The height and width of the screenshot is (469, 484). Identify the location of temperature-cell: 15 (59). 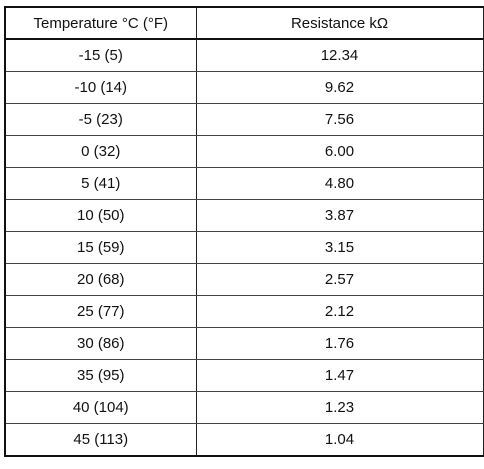
(100, 247).